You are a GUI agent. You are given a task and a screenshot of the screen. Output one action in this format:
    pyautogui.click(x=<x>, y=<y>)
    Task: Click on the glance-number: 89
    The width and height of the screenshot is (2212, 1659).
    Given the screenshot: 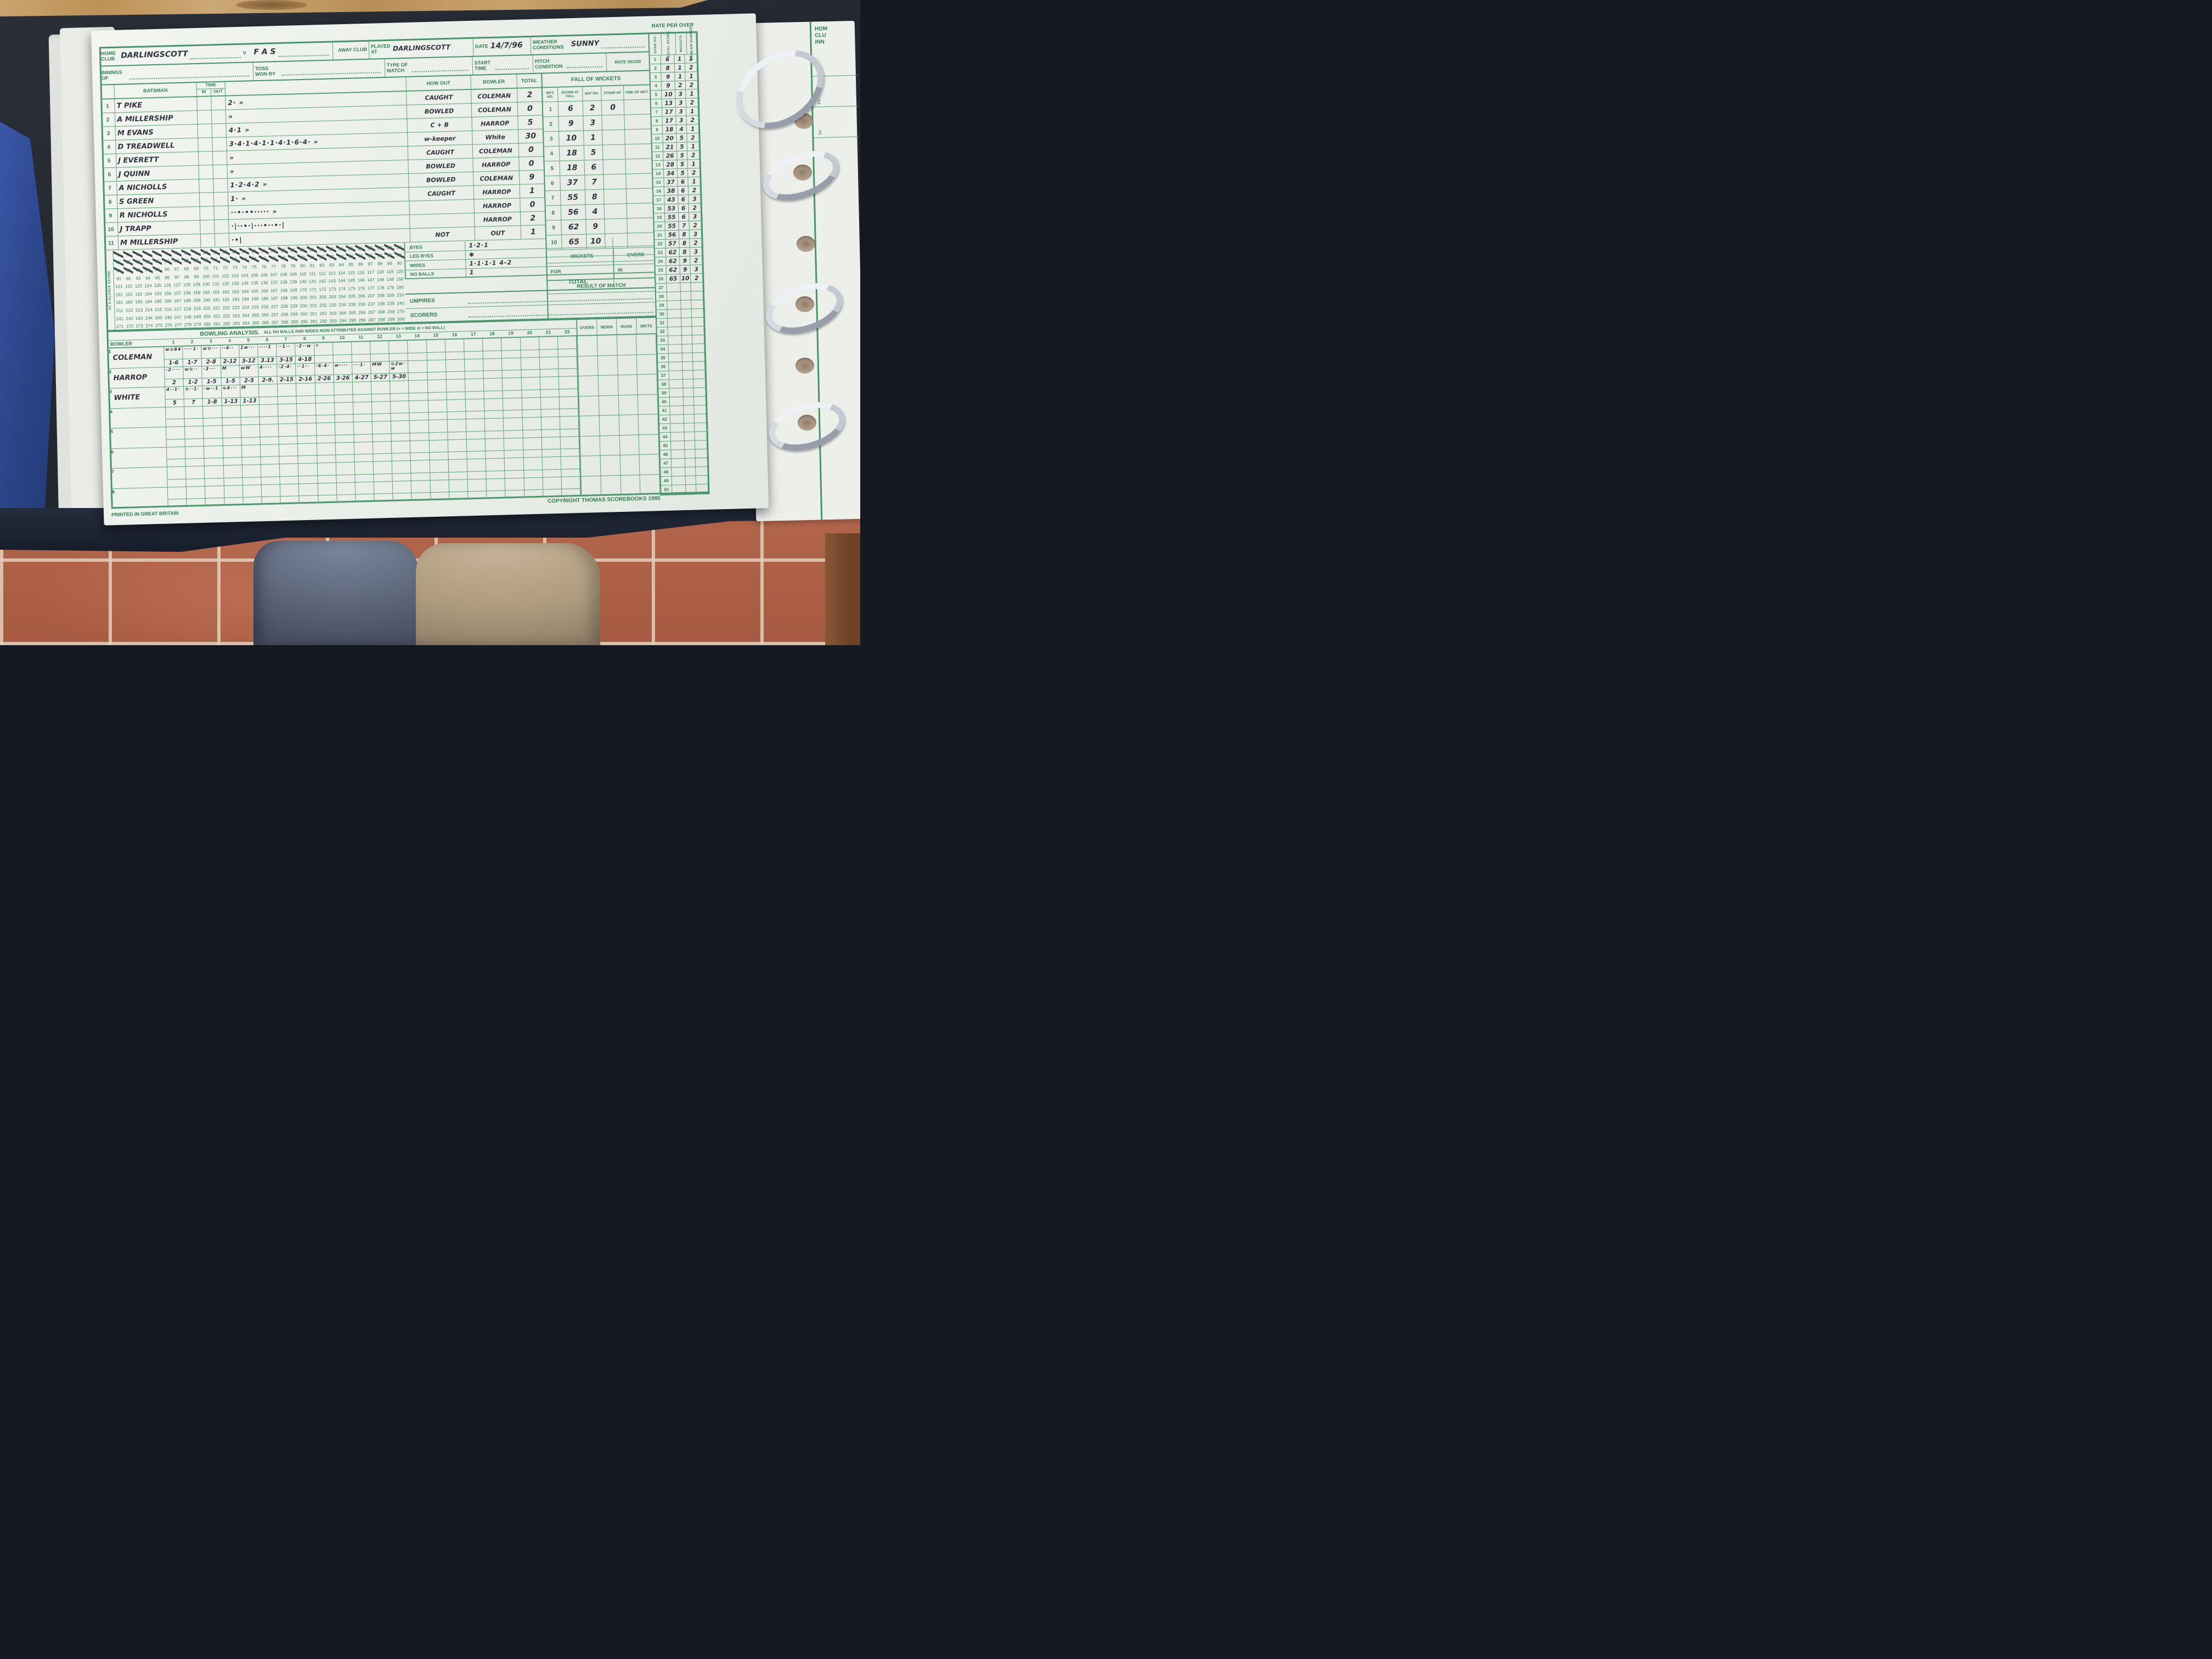 What is the action you would take?
    pyautogui.click(x=390, y=263)
    